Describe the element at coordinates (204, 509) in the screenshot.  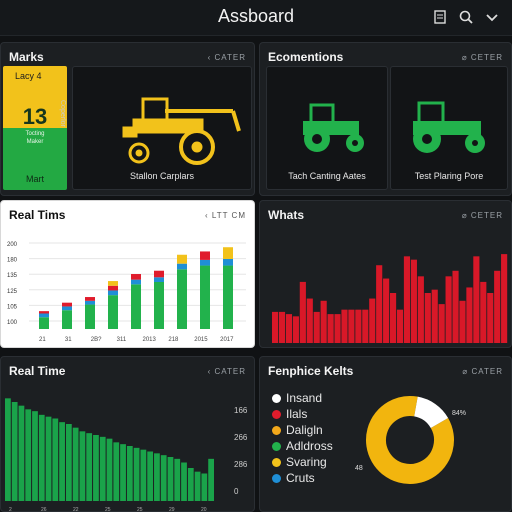
I see `x-tick-label: 20` at that location.